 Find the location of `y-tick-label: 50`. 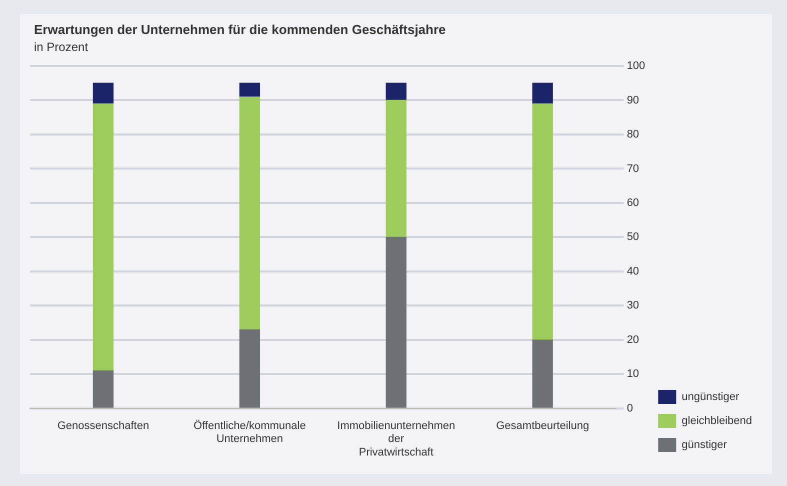

y-tick-label: 50 is located at coordinates (633, 237).